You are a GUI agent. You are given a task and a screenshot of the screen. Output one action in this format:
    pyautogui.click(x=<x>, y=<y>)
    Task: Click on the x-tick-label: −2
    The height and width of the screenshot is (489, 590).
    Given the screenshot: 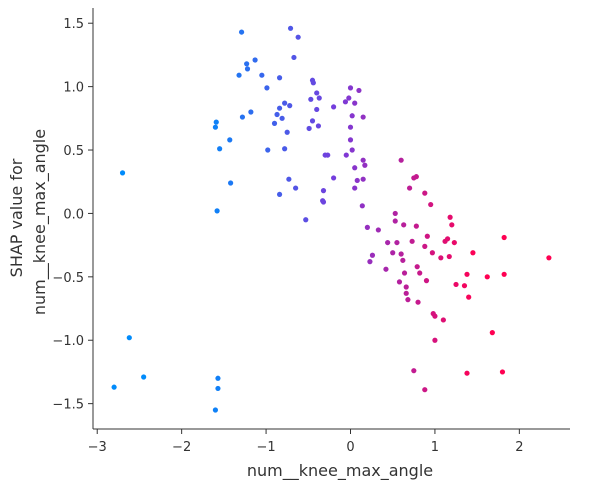 What is the action you would take?
    pyautogui.click(x=181, y=447)
    